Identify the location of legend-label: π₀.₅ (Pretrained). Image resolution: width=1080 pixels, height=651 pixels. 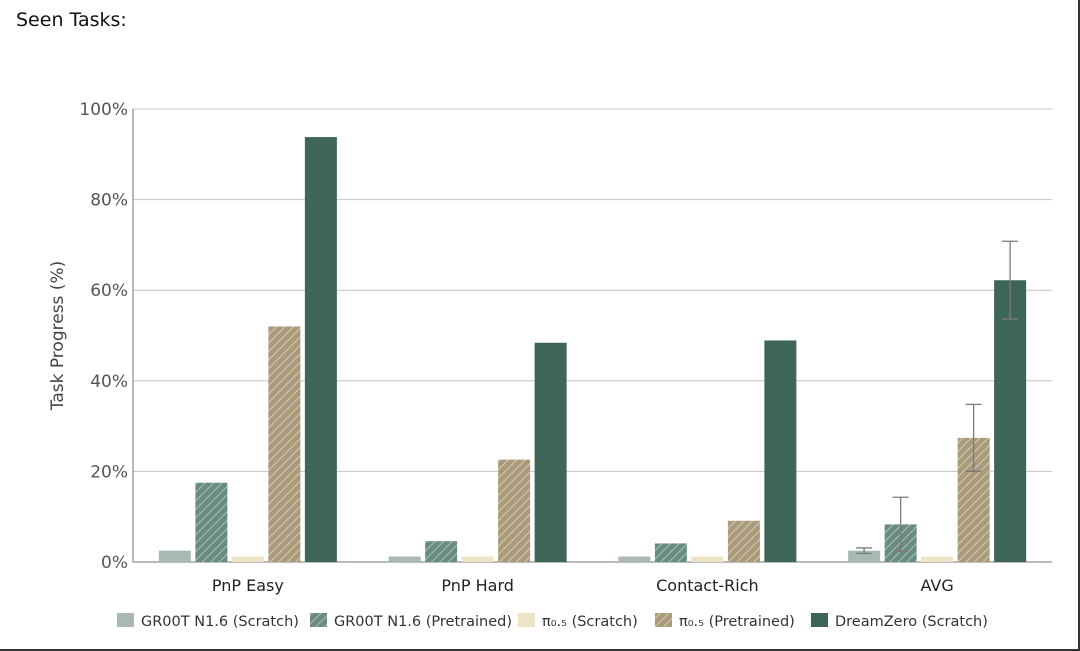
(737, 622).